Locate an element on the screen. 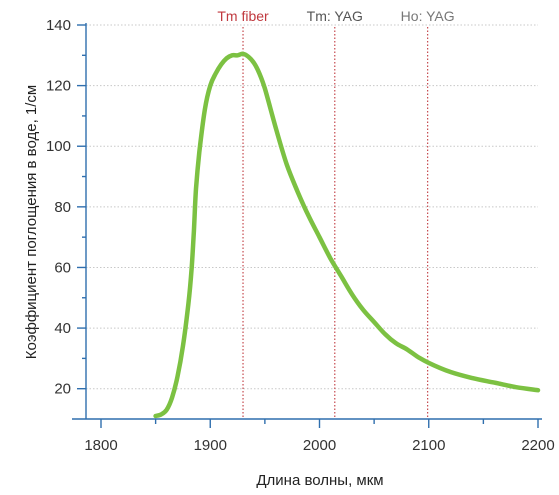 The height and width of the screenshot is (495, 559). marker-label: Ho: YAG is located at coordinates (428, 16).